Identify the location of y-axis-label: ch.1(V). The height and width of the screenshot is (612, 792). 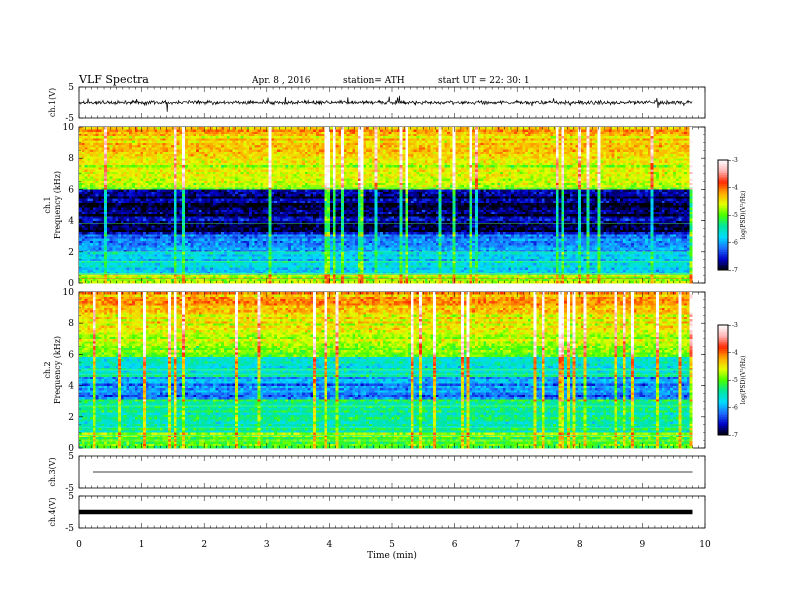
(52, 102).